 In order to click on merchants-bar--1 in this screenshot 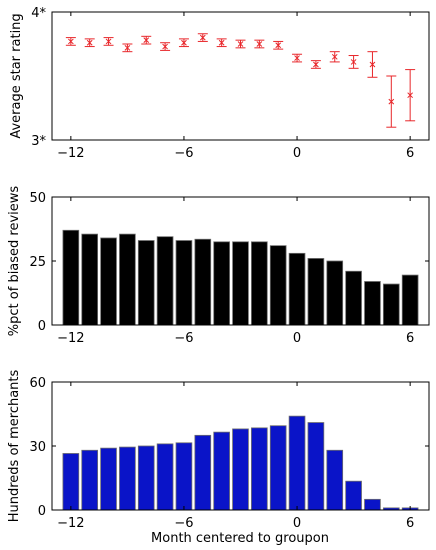, I will do `click(278, 468)`.